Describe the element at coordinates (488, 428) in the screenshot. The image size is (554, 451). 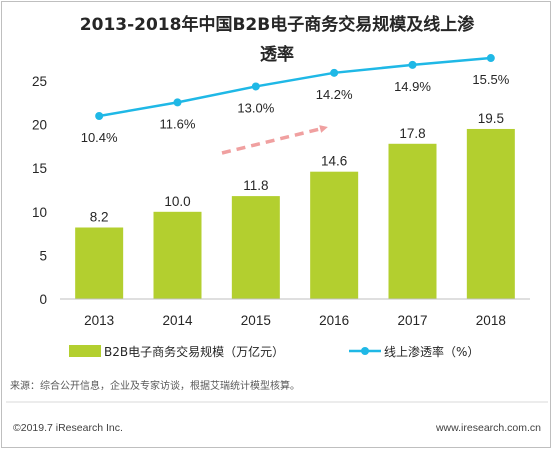
I see `footer-website: www.iresearch.com.cn` at that location.